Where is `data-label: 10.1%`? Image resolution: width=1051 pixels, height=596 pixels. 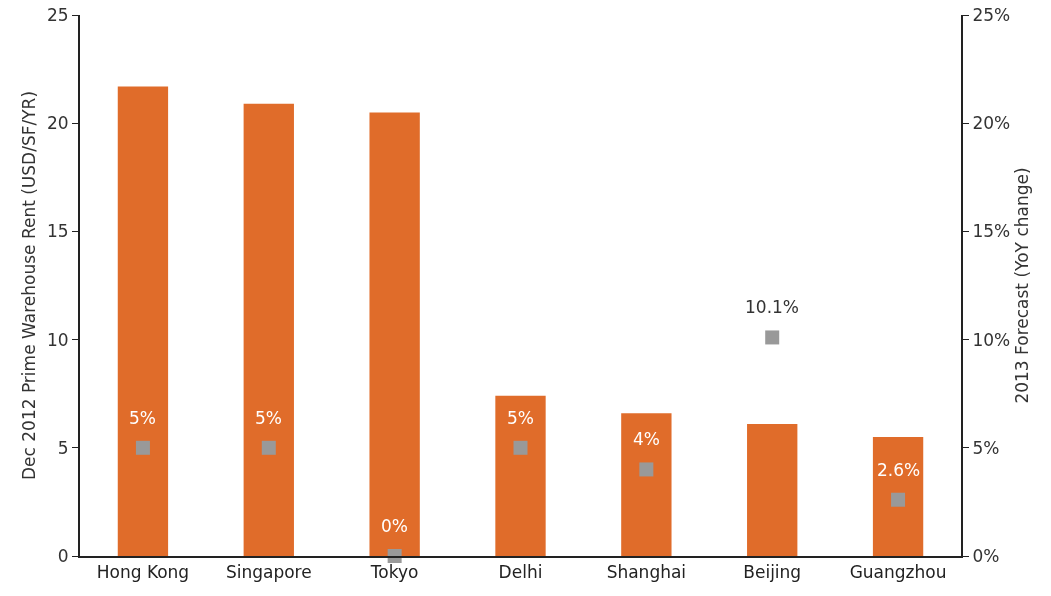
data-label: 10.1% is located at coordinates (772, 307).